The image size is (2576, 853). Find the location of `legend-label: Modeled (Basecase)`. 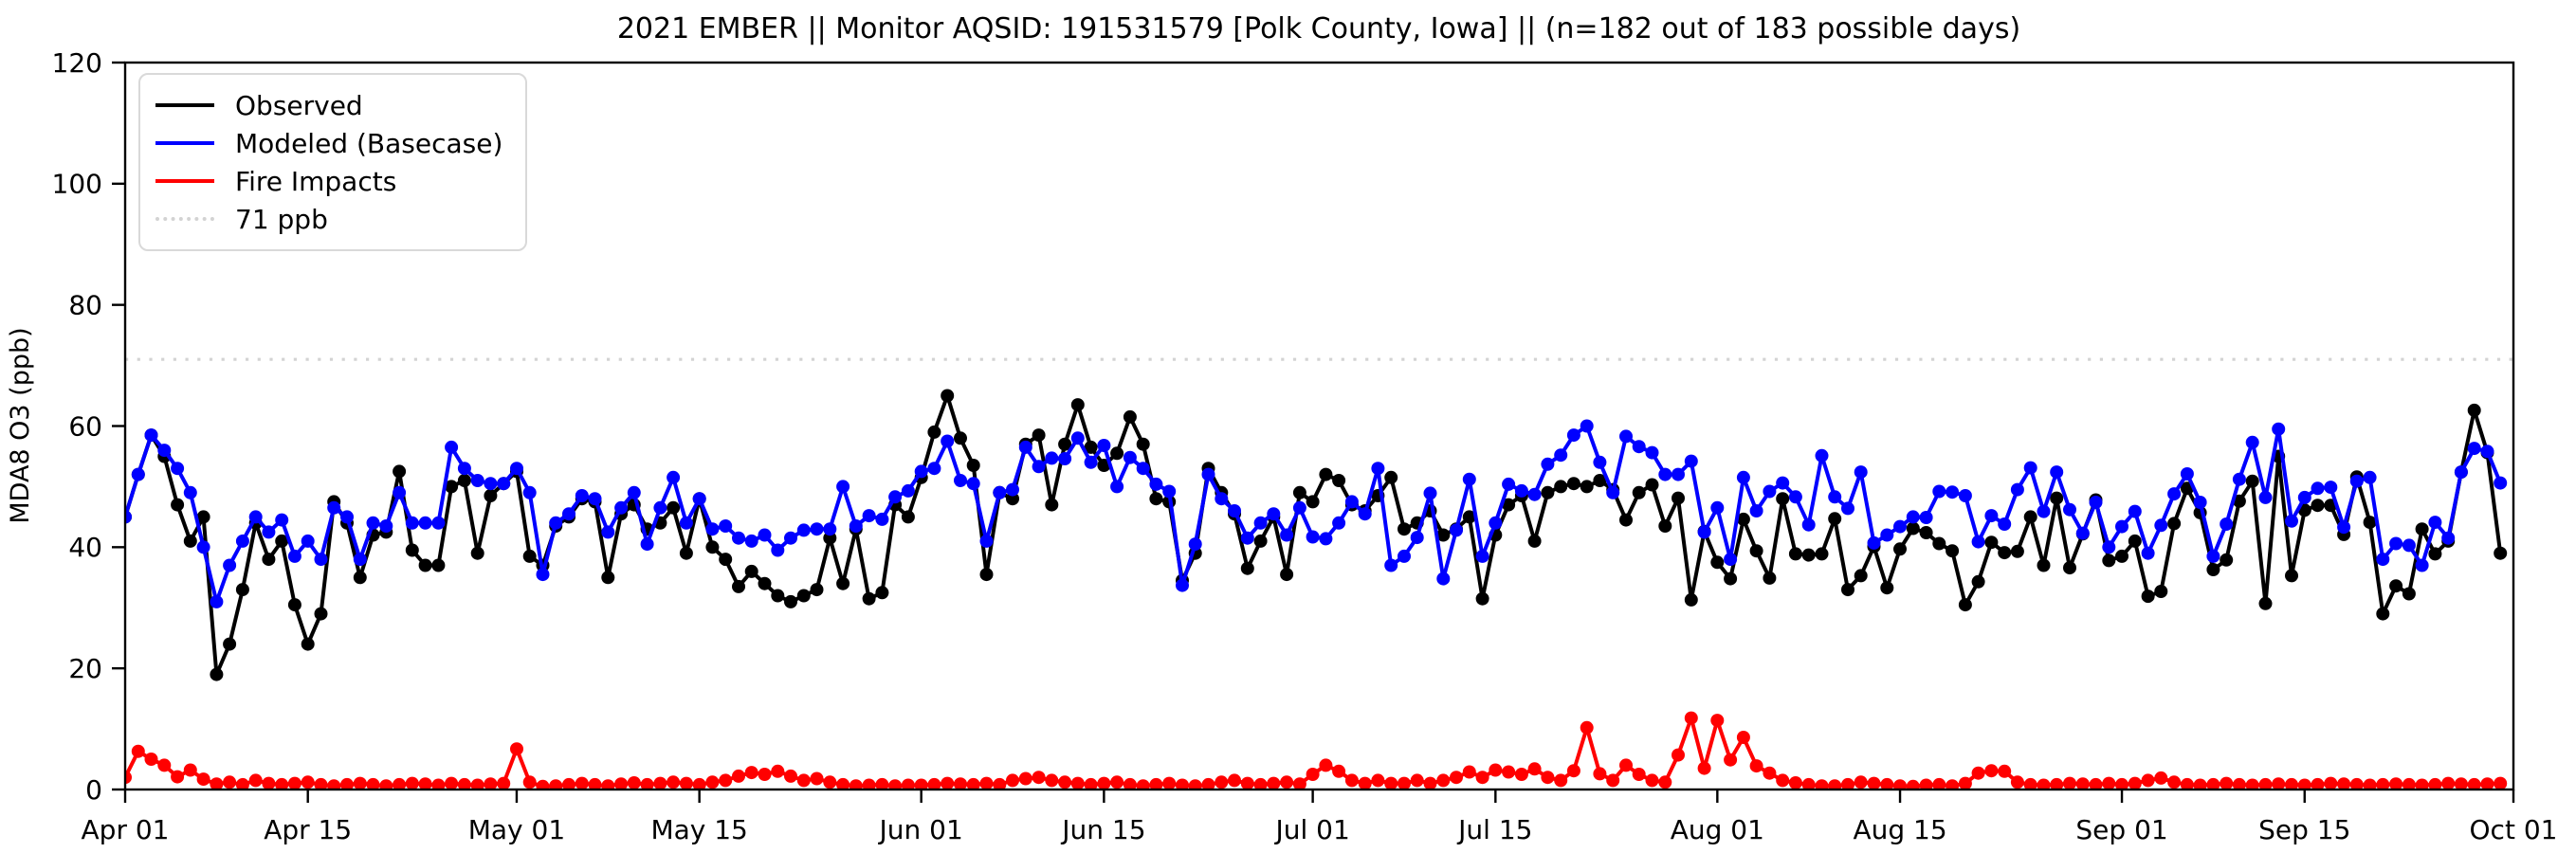

legend-label: Modeled (Basecase) is located at coordinates (369, 143).